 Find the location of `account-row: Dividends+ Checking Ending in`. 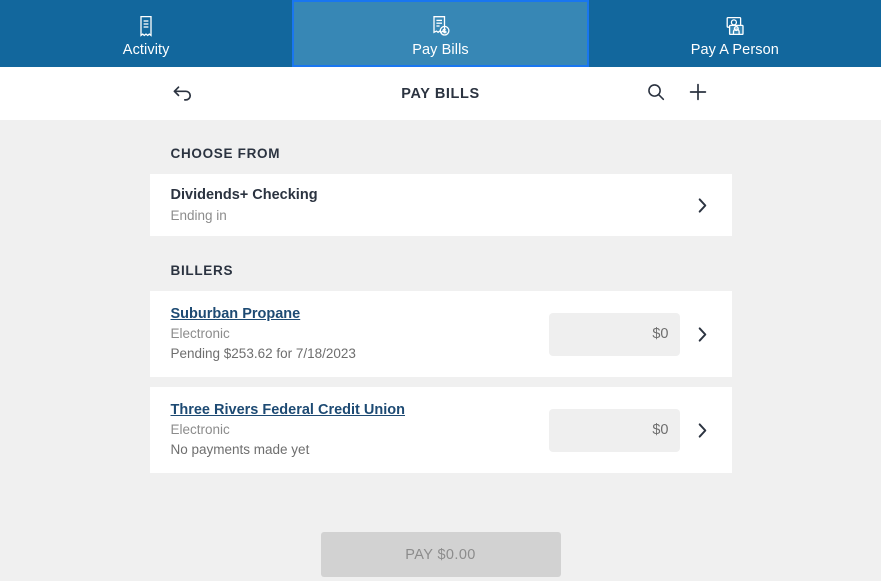

account-row: Dividends+ Checking Ending in is located at coordinates (441, 205).